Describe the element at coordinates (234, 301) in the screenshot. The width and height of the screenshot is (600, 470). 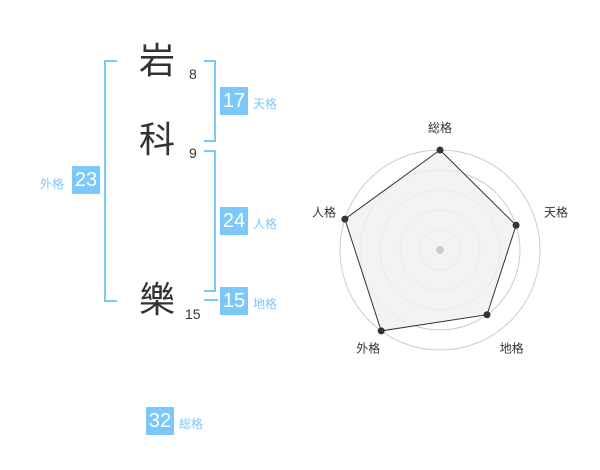
I see `chikaku-value: 15` at that location.